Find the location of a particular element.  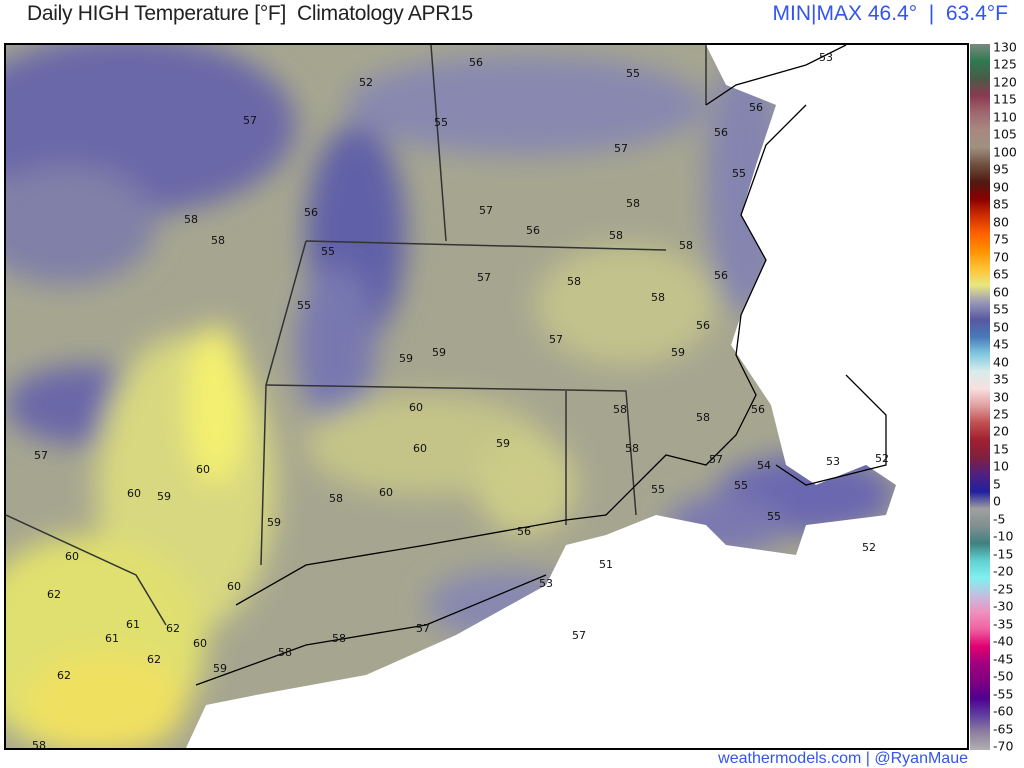

colorbar-tick: 45 is located at coordinates (1001, 344).